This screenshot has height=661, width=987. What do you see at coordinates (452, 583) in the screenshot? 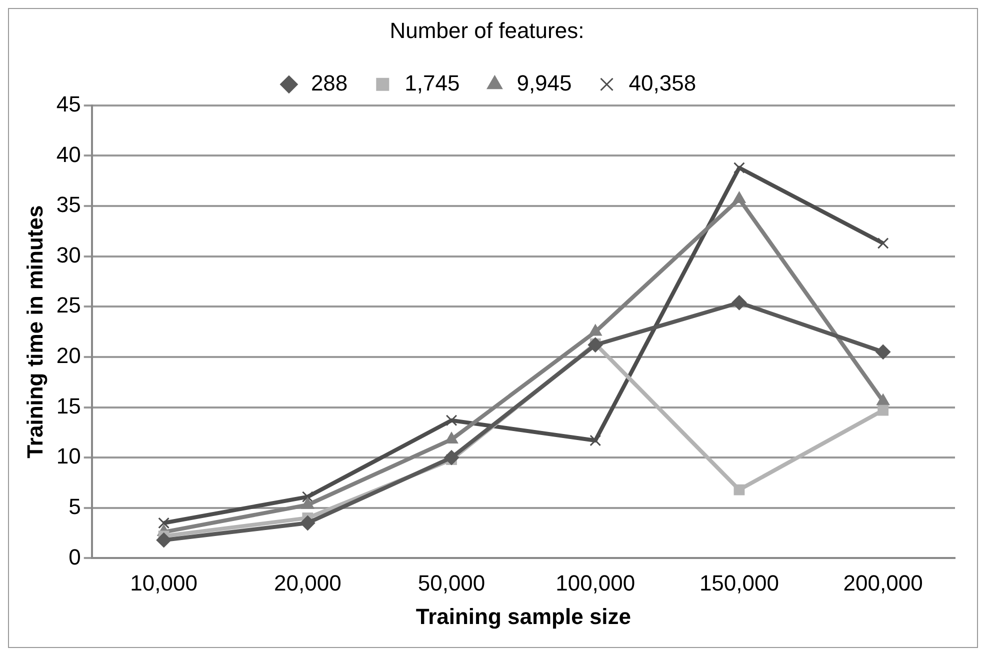
I see `x-tick-label: 50,000` at bounding box center [452, 583].